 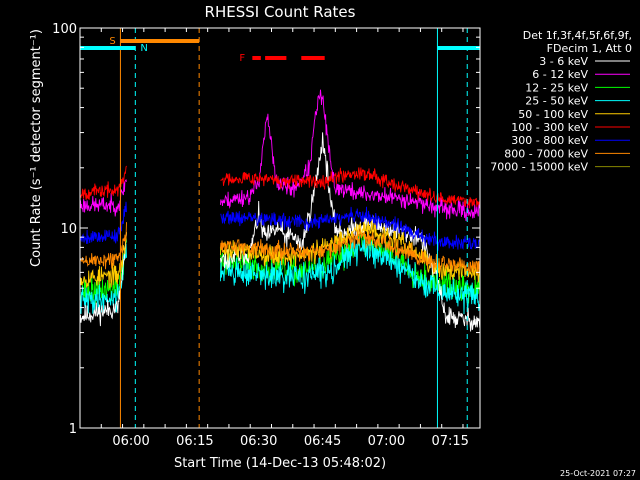 What do you see at coordinates (549, 140) in the screenshot?
I see `legend-entry-label: 300 - 800 keV` at bounding box center [549, 140].